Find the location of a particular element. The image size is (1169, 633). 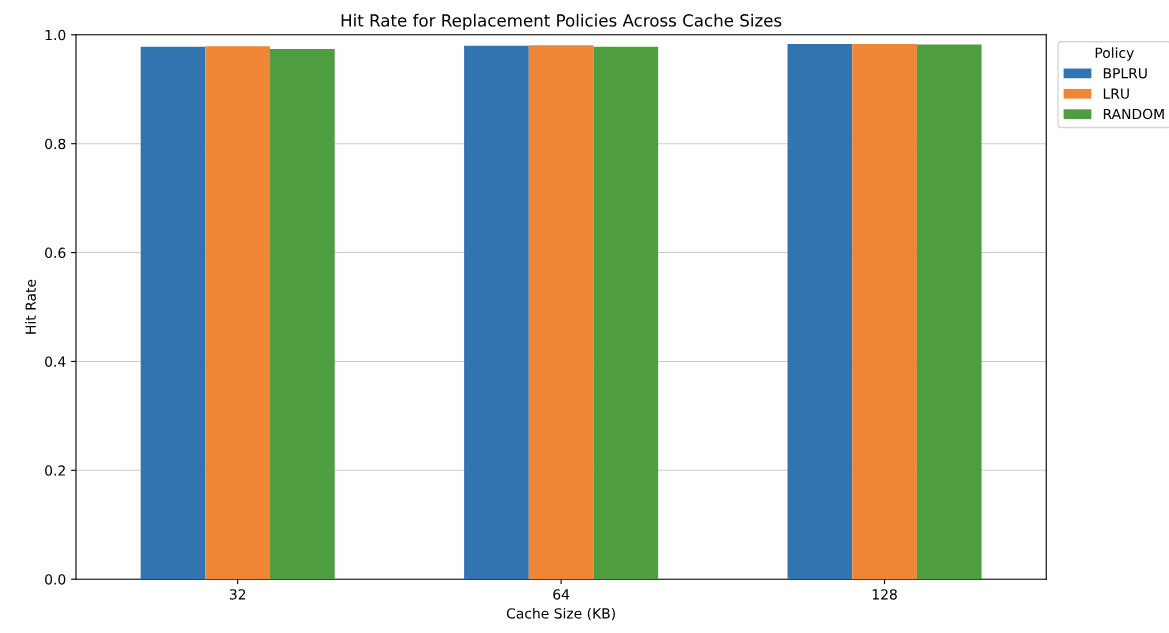

x-tick-label: 64 is located at coordinates (561, 594).